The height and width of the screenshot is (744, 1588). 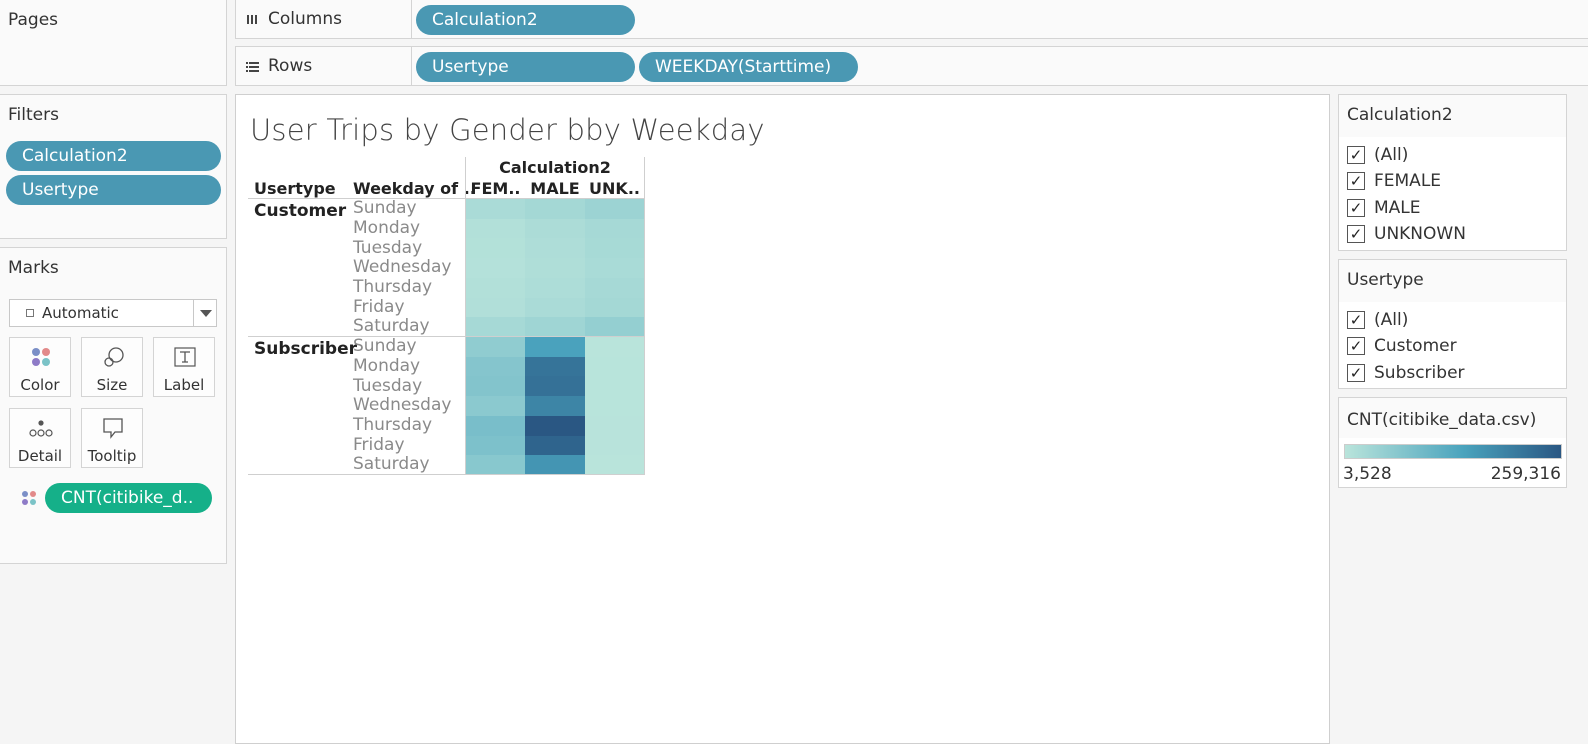 I want to click on marks-title: Marks, so click(x=33, y=268).